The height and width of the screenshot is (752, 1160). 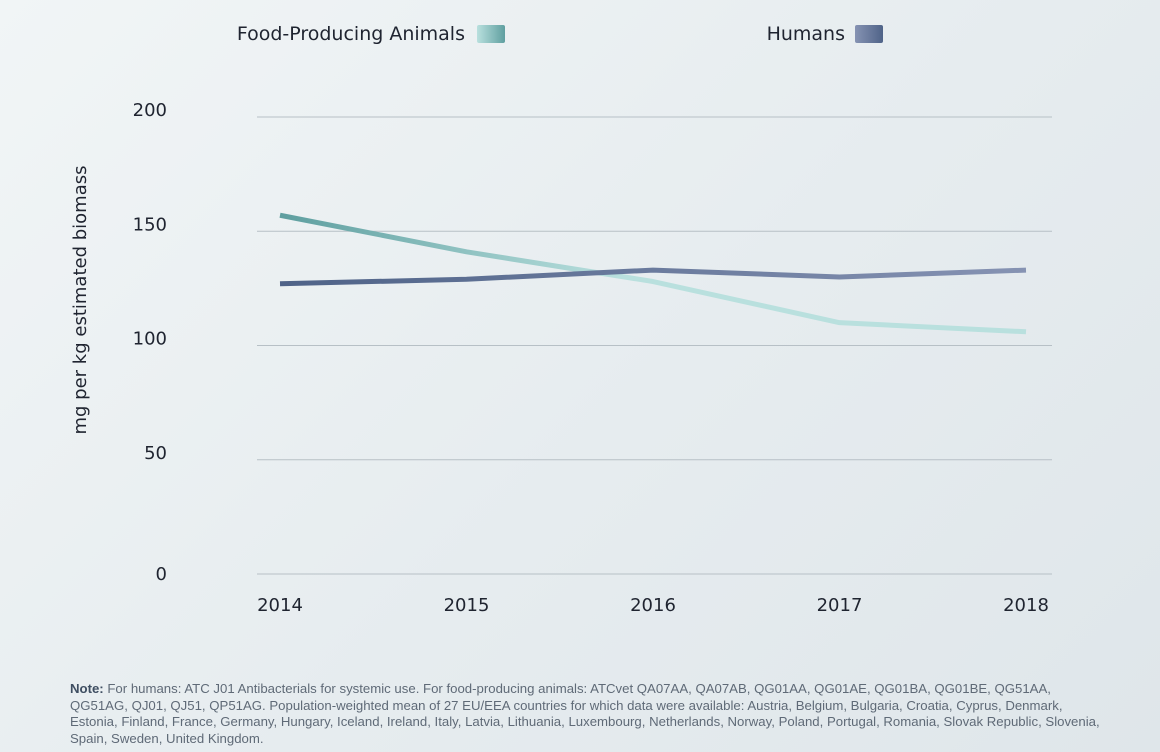 I want to click on legend-label-food-producing-animals: Food-Producing Animals, so click(x=351, y=34).